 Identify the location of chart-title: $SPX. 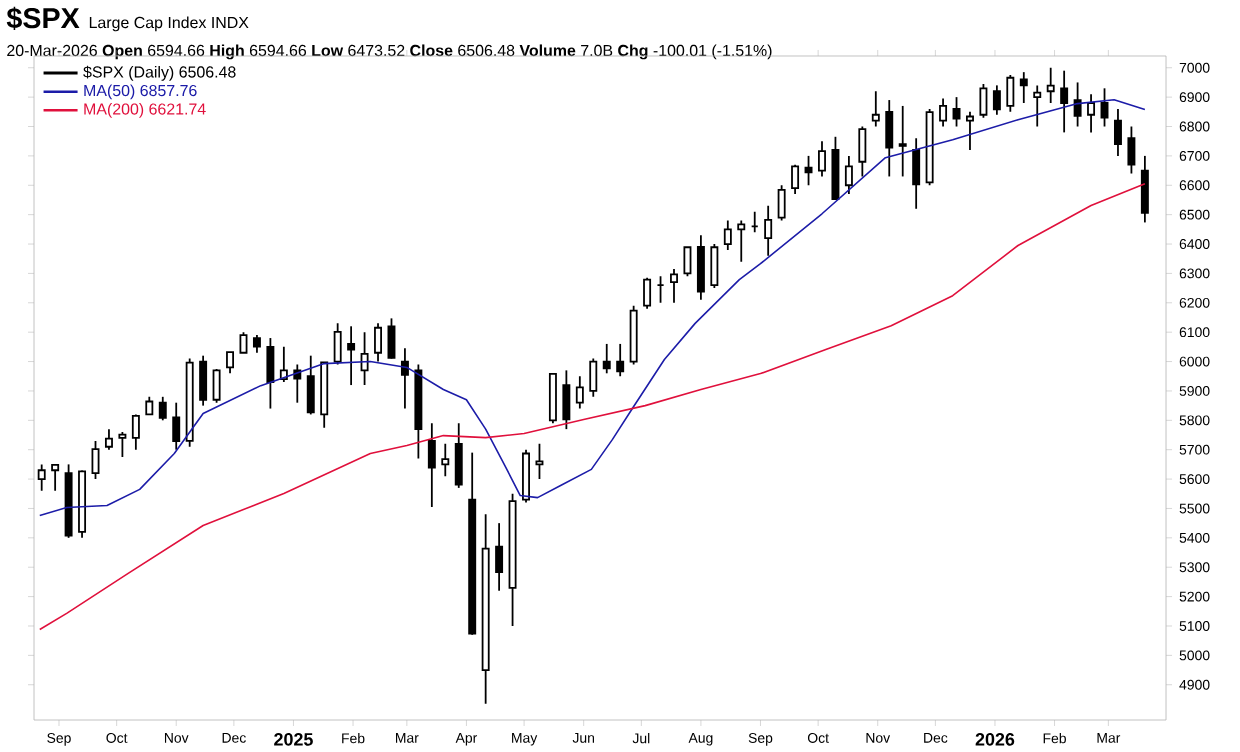
(43, 18).